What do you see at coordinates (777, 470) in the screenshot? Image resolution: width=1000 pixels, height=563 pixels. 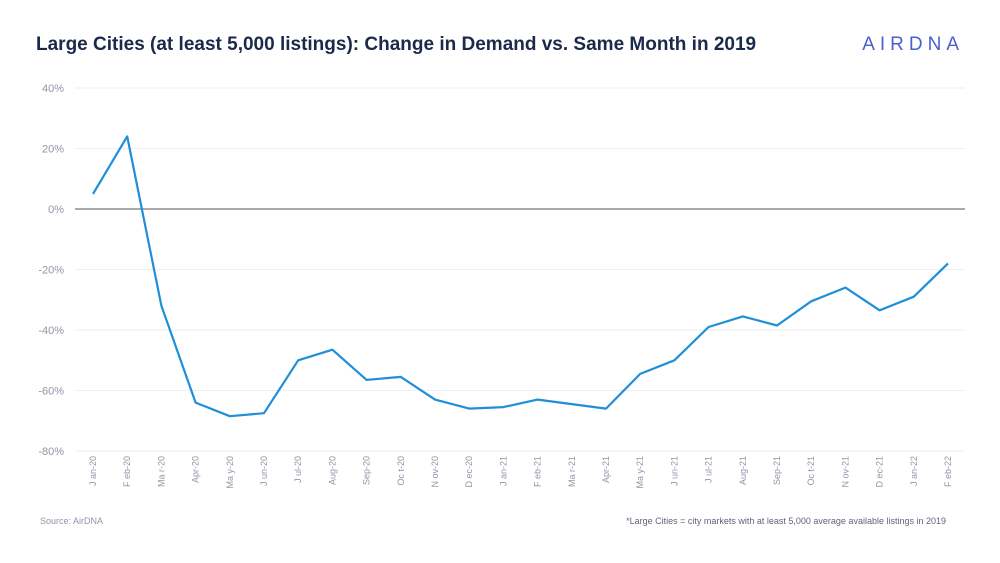 I see `x-tick-label: Sep-21` at bounding box center [777, 470].